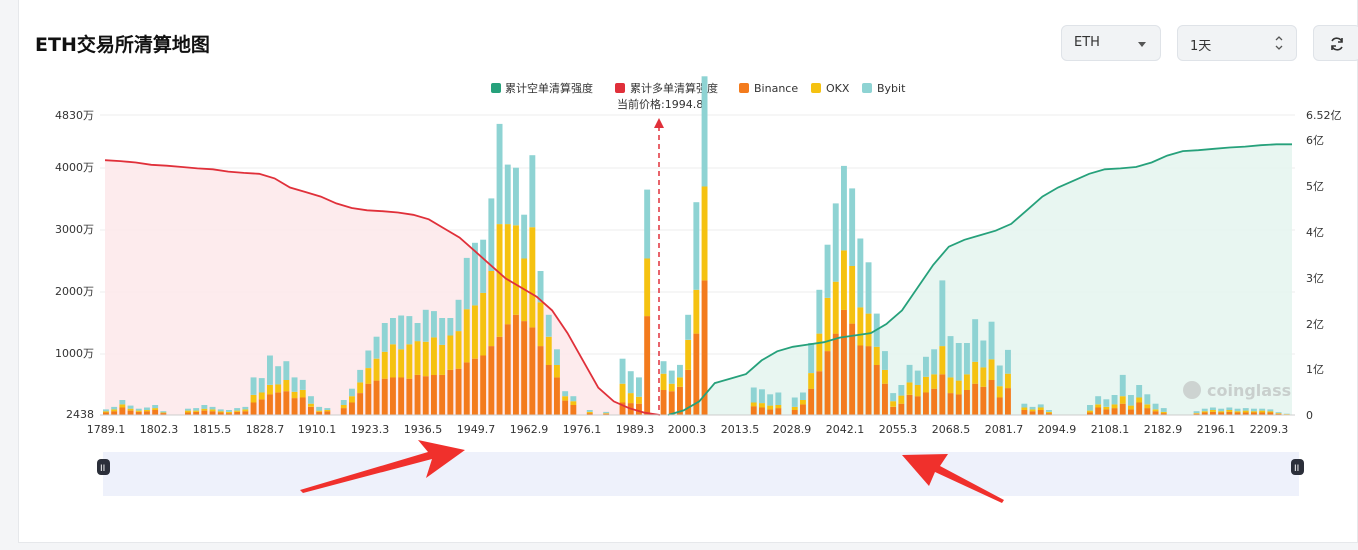  I want to click on legend-label-long-cum: 累计多单清算强度, so click(674, 88).